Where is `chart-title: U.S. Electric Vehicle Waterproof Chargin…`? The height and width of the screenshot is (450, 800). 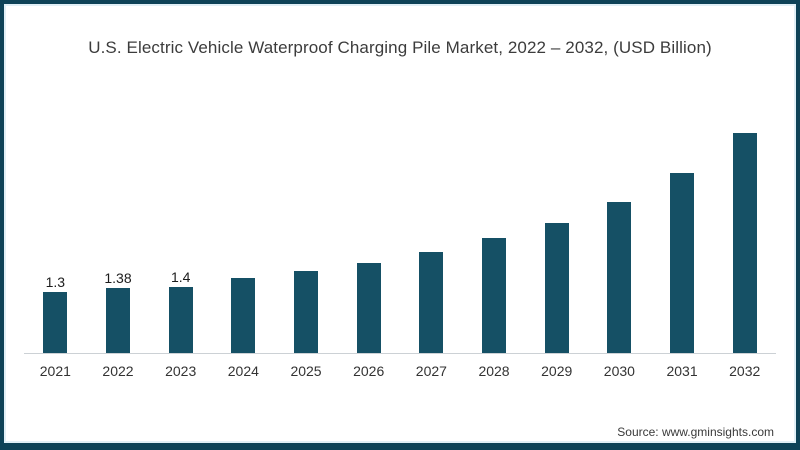 chart-title: U.S. Electric Vehicle Waterproof Chargin… is located at coordinates (400, 47).